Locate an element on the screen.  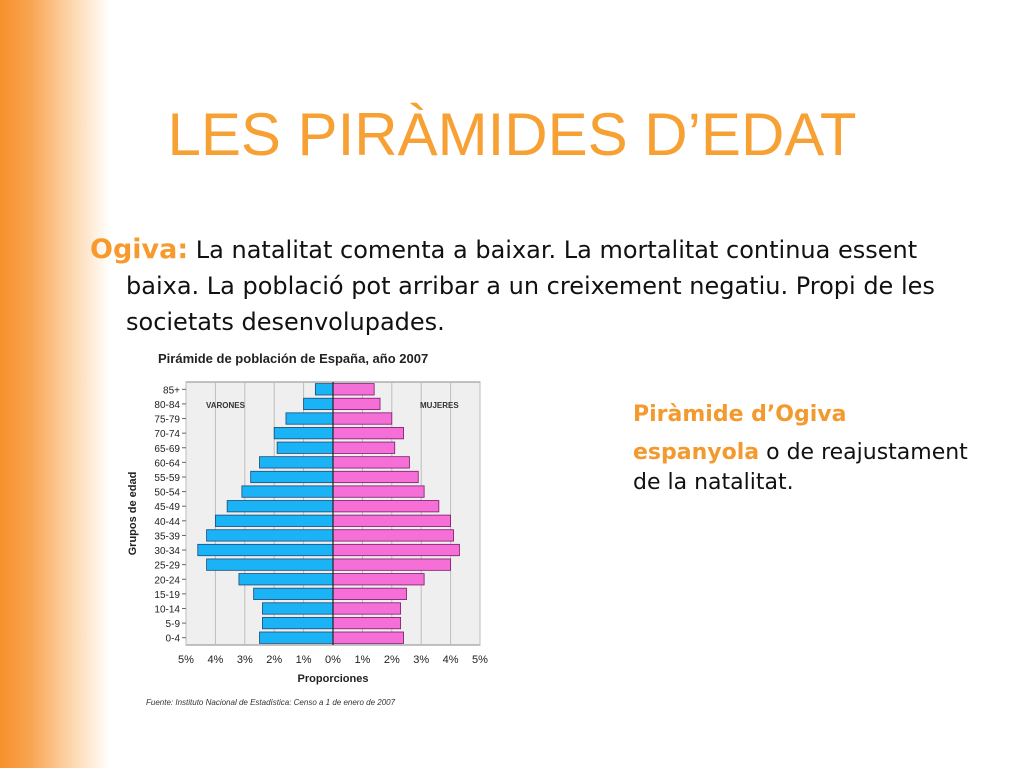
y-tick-label: 0-4 is located at coordinates (173, 639).